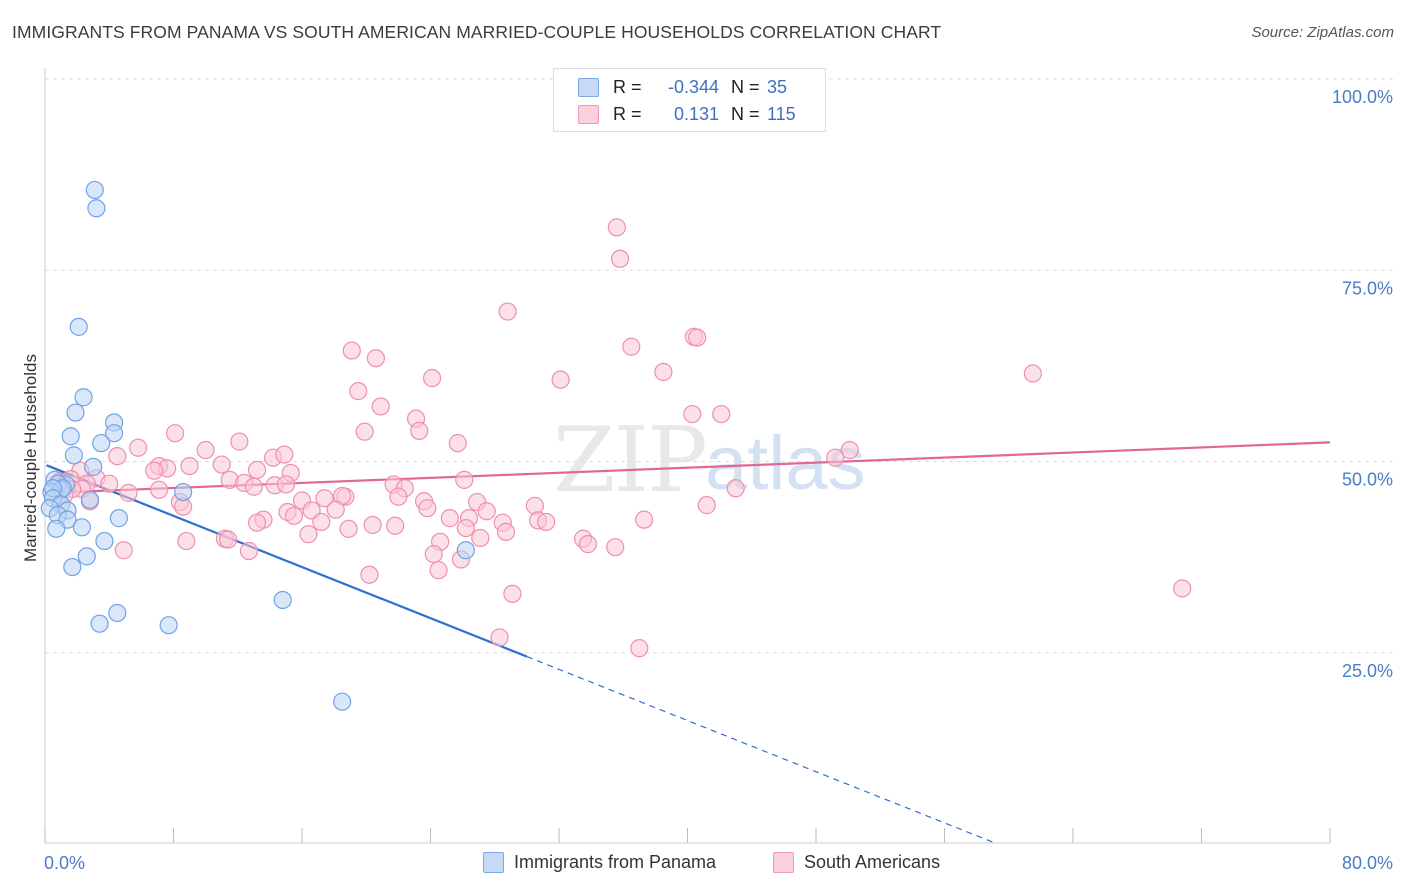 The image size is (1406, 892). What do you see at coordinates (493, 862) in the screenshot?
I see `series-swatch-panama` at bounding box center [493, 862].